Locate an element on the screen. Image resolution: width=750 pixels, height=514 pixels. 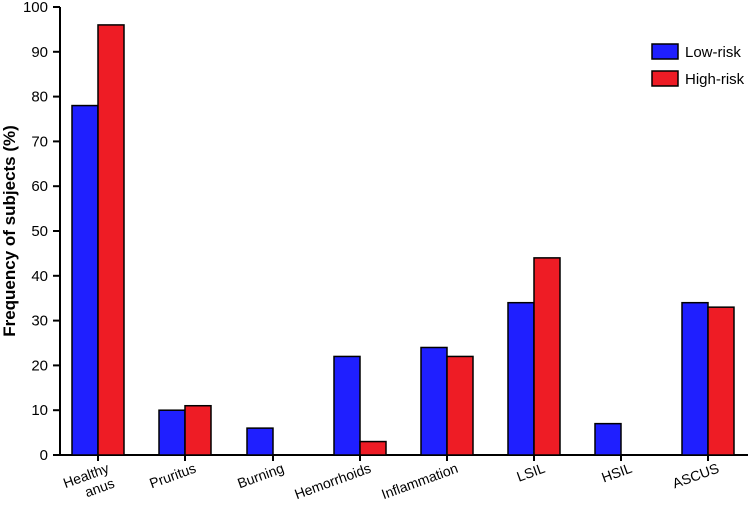
y-tick-label-0: 0 is located at coordinates (44, 455).